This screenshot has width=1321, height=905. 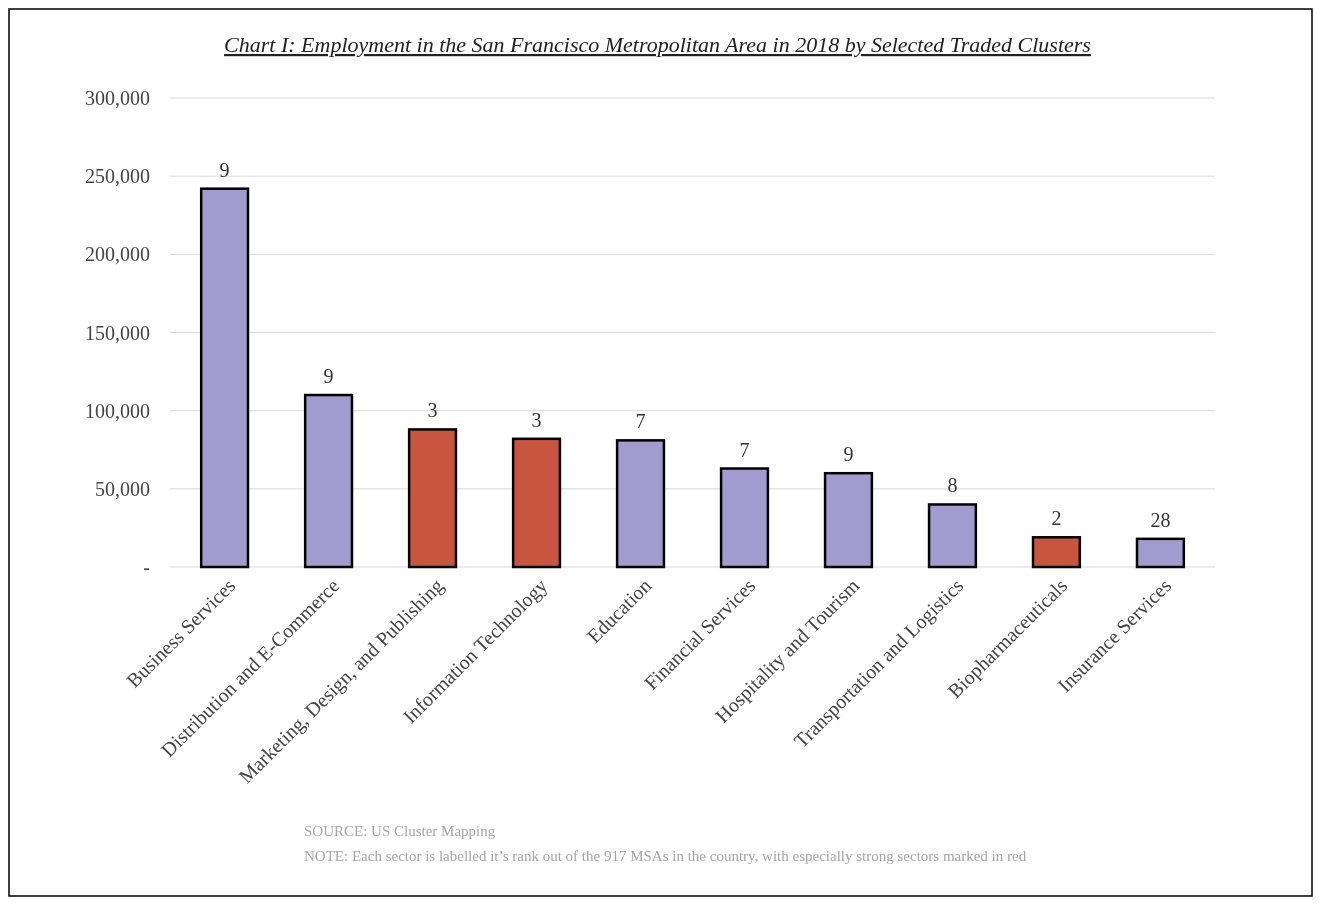 What do you see at coordinates (122, 488) in the screenshot?
I see `y-tick-label: 50,000` at bounding box center [122, 488].